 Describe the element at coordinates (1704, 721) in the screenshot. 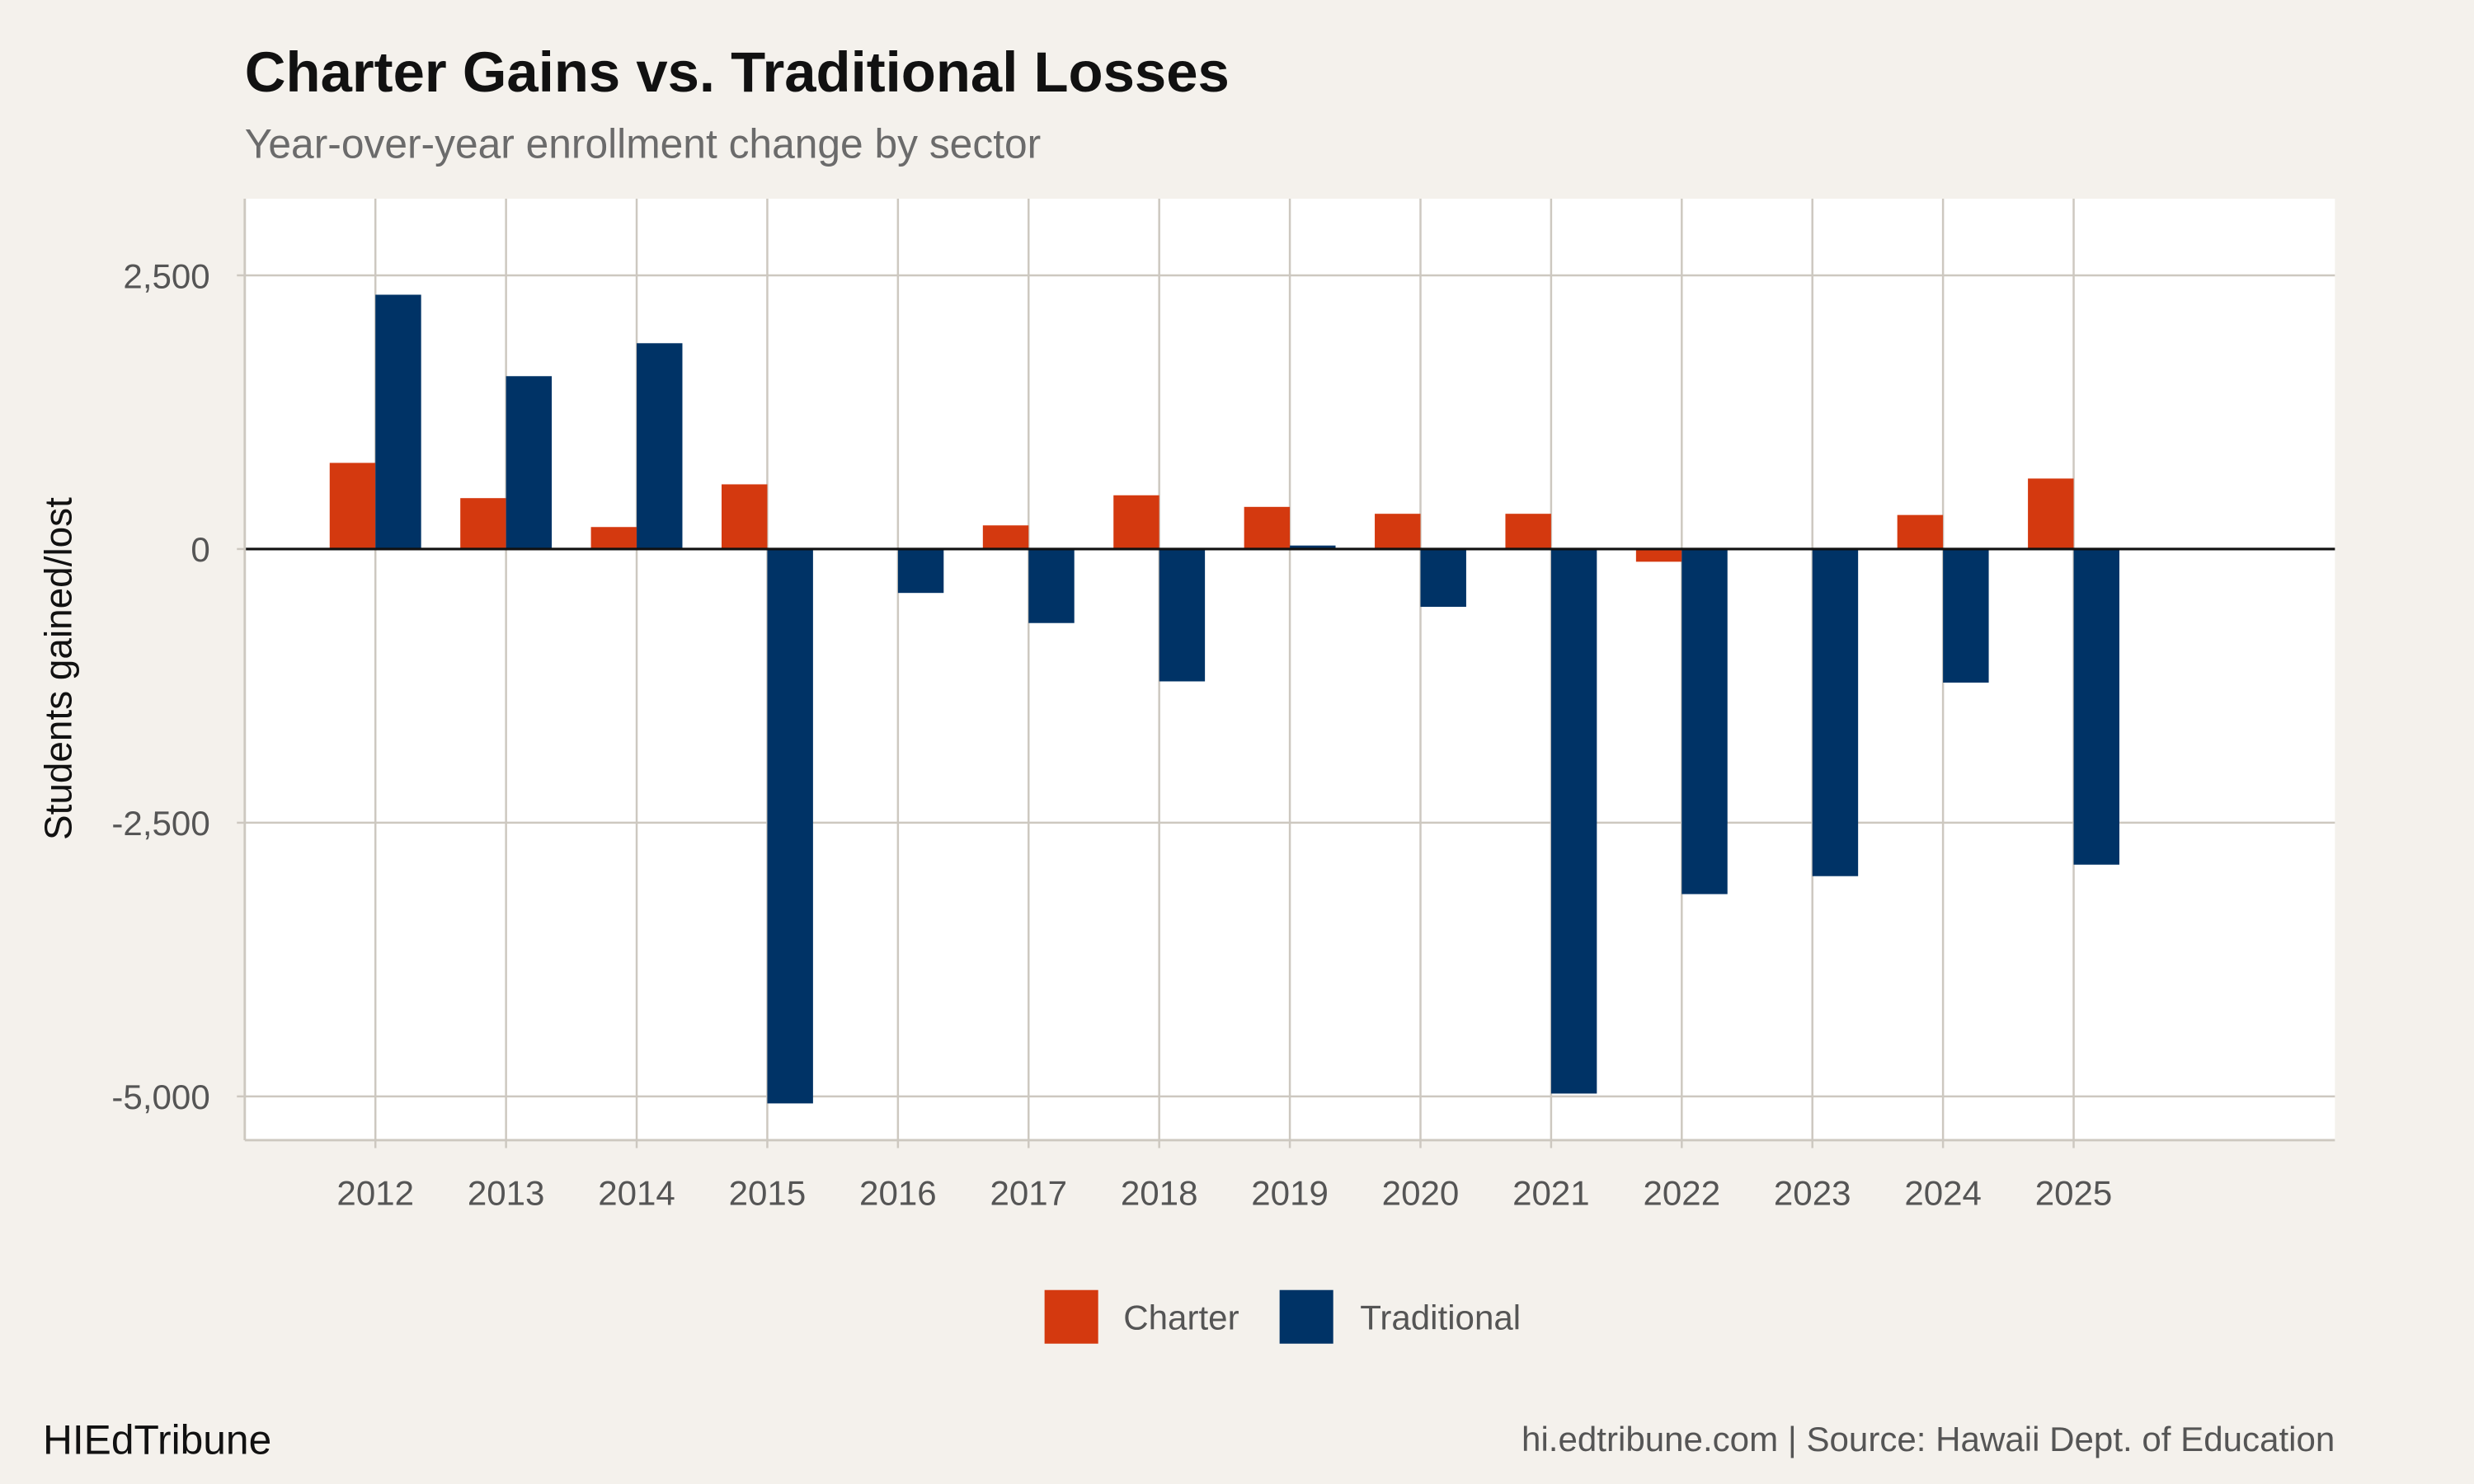

I see `bar-traditional-2022` at that location.